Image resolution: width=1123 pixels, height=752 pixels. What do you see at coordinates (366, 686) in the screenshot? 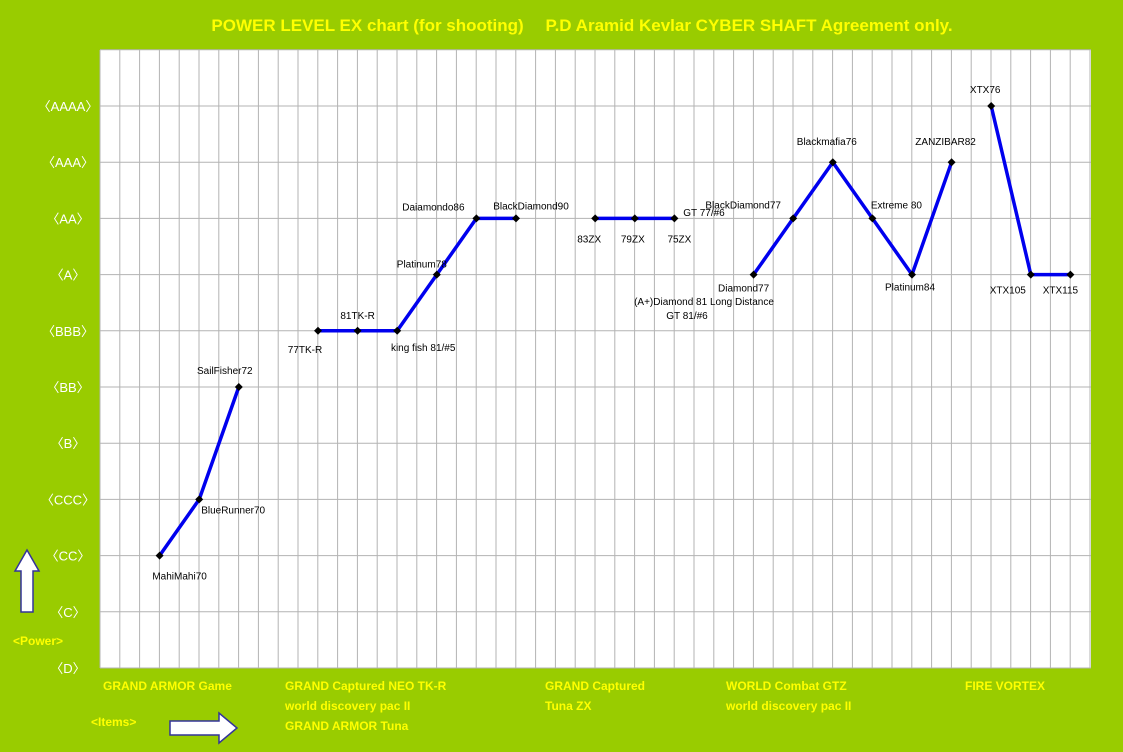
I see `item-group-label: GRAND Captured NEO TK-R` at bounding box center [366, 686].